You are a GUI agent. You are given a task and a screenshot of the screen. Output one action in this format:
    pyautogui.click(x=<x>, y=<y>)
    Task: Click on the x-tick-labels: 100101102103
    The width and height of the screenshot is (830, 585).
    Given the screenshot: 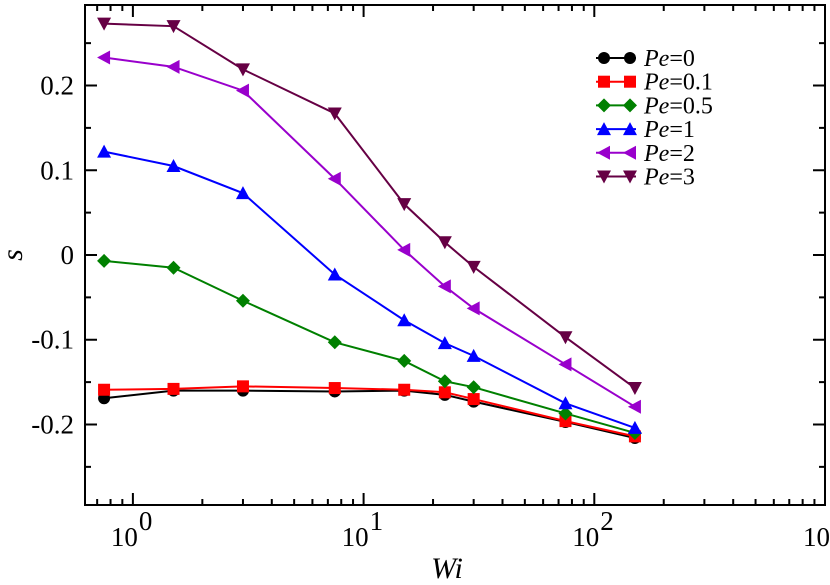 What is the action you would take?
    pyautogui.click(x=470, y=529)
    